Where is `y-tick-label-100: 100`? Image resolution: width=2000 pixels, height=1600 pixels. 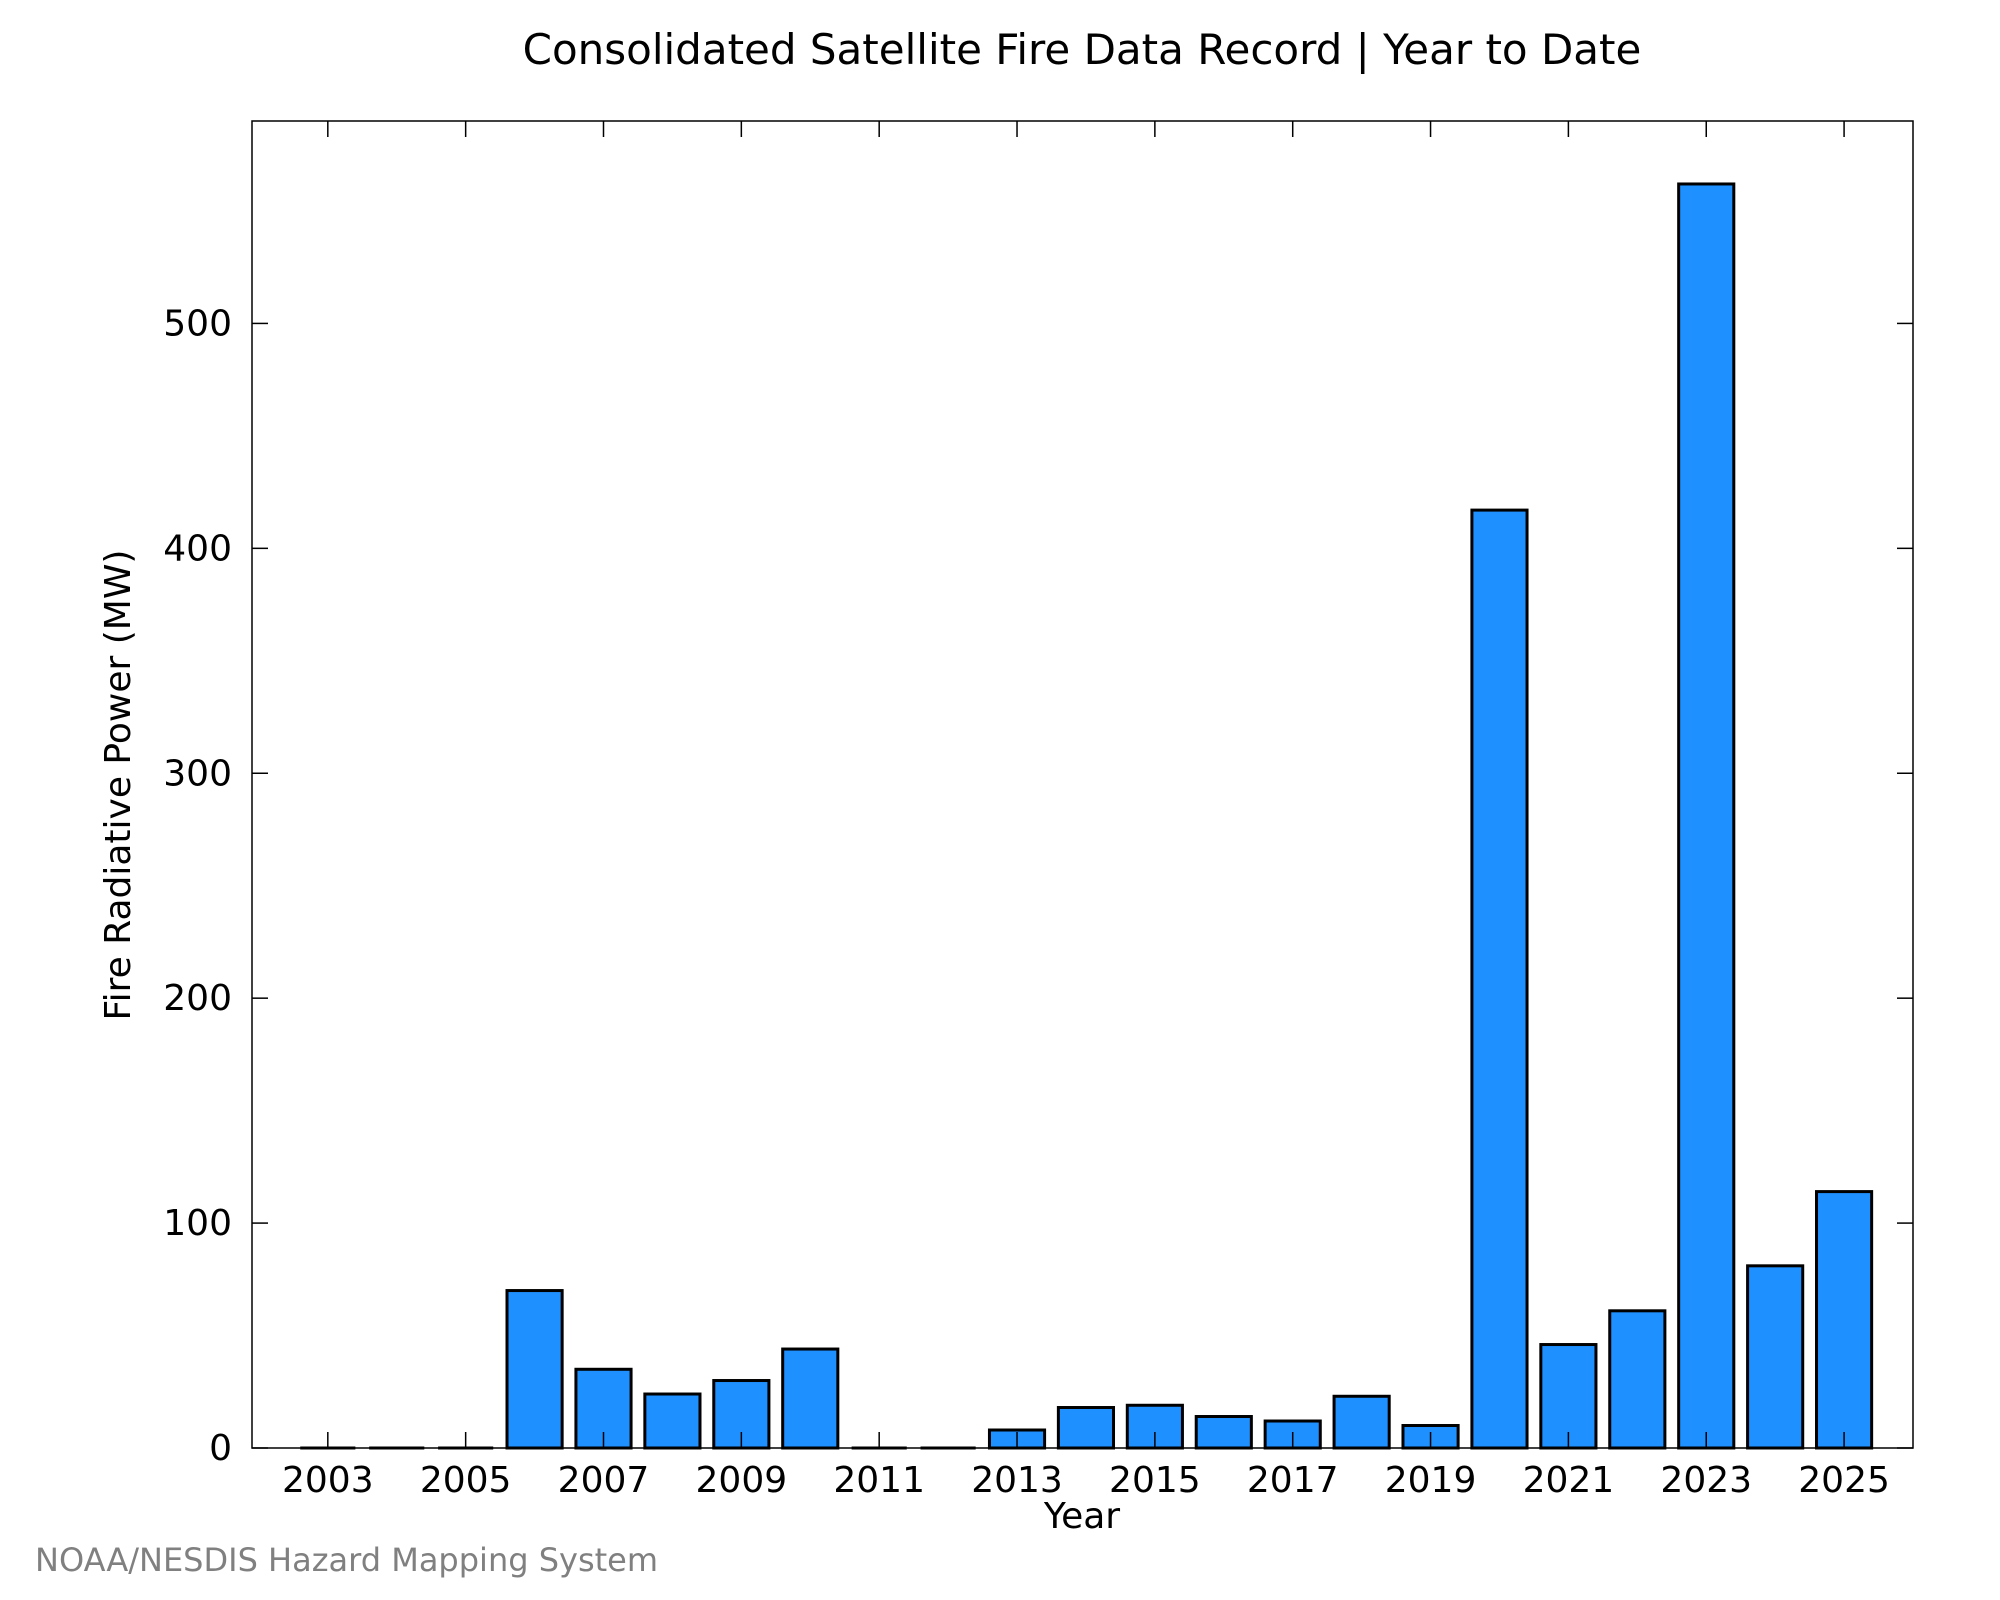 y-tick-label-100: 100 is located at coordinates (197, 1223).